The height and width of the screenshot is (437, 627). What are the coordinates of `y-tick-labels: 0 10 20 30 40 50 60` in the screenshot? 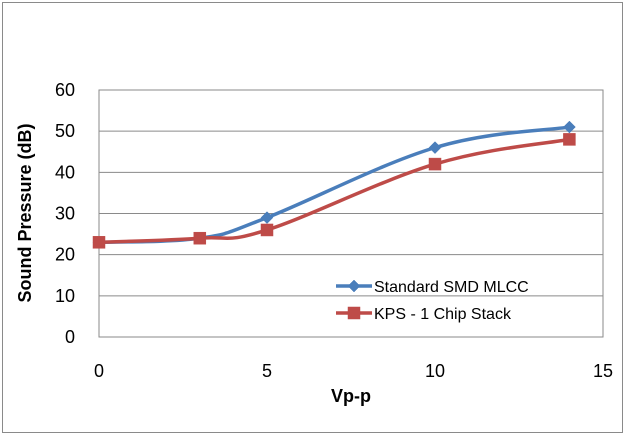 It's located at (65, 213).